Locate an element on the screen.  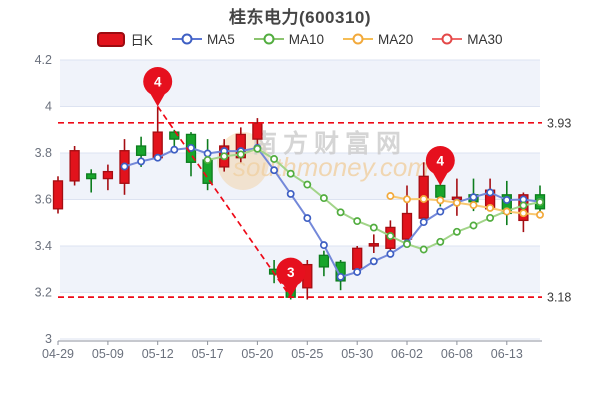
marker-pin: 3 is located at coordinates (291, 277).